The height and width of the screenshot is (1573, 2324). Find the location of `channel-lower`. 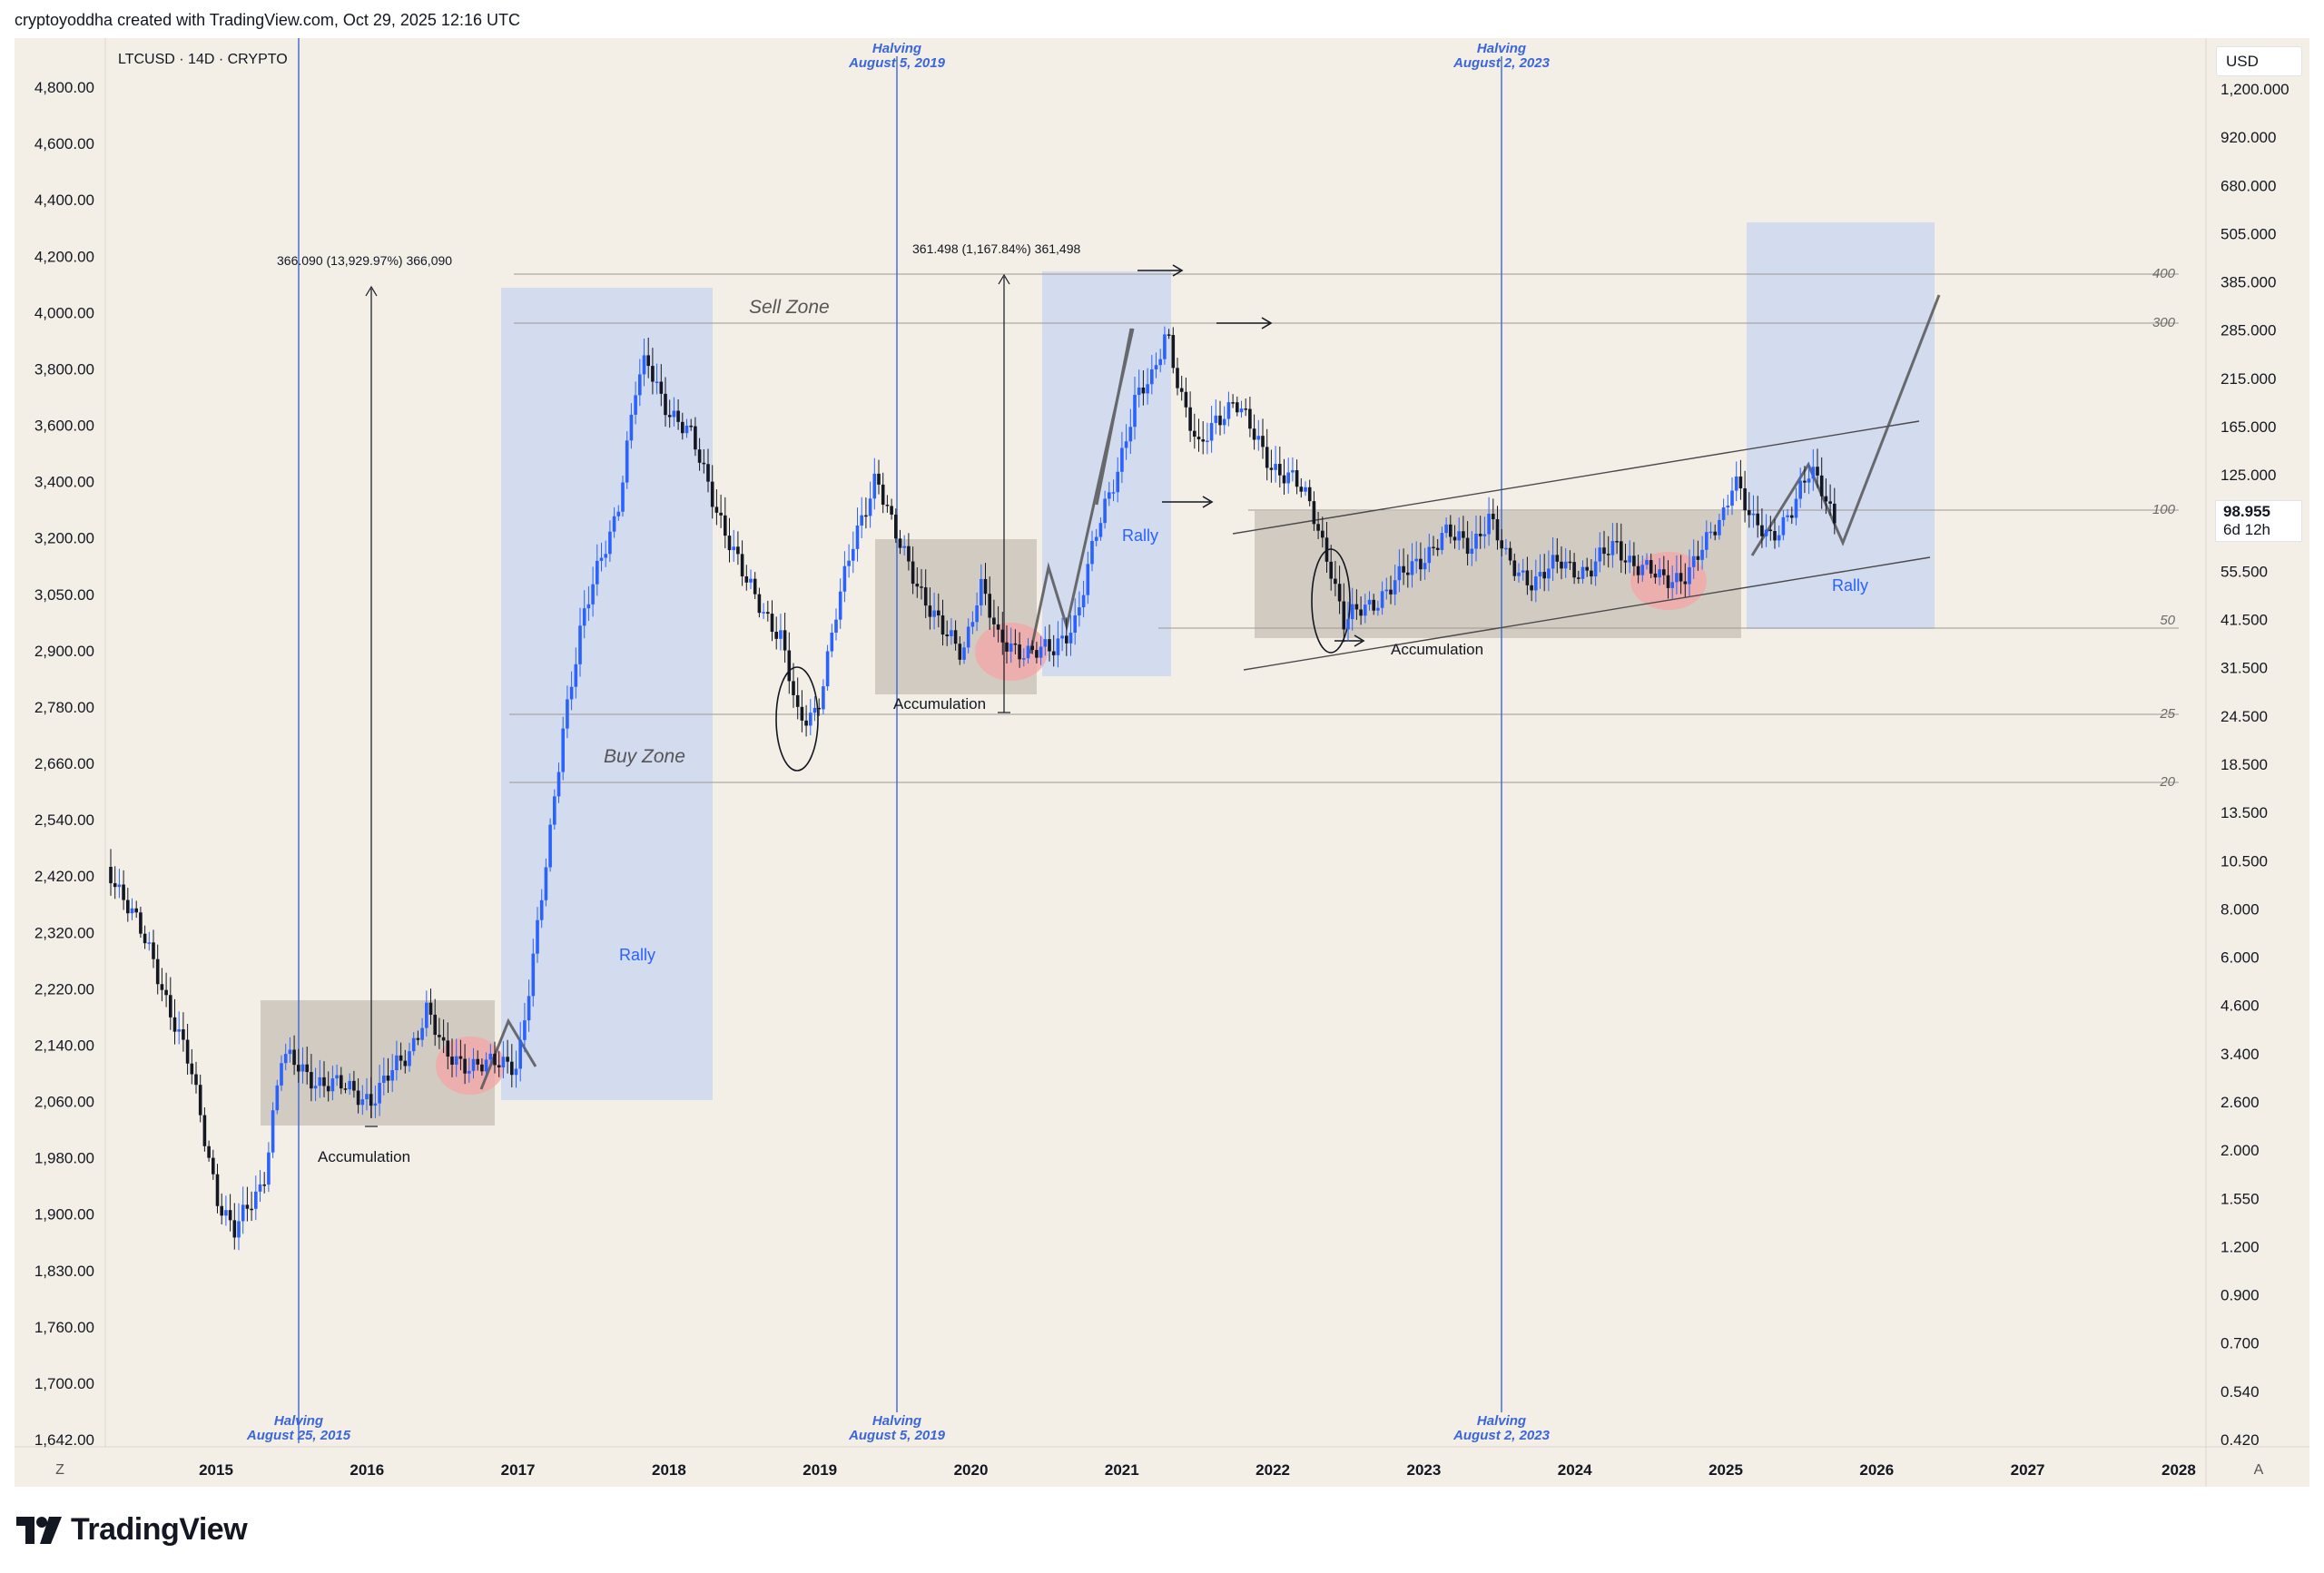

channel-lower is located at coordinates (1587, 614).